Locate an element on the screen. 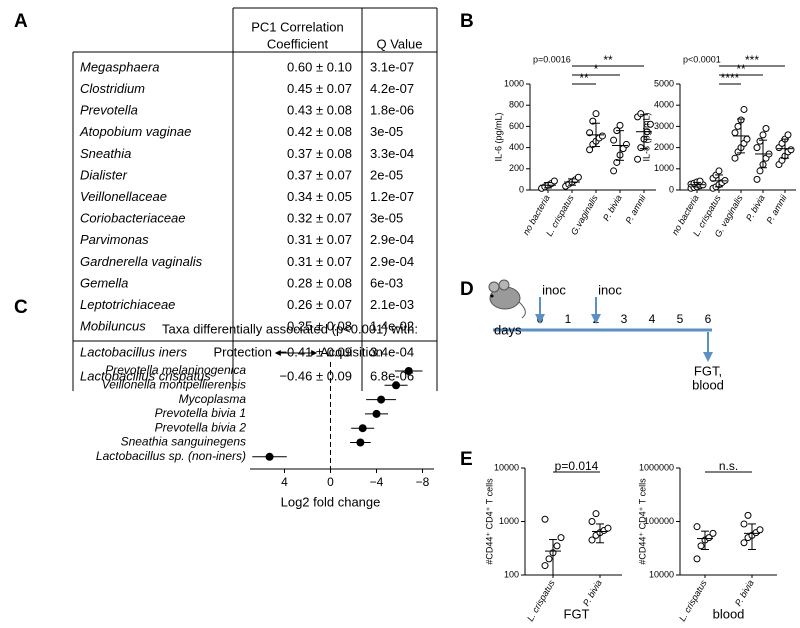 This screenshot has width=800, height=628. y-axis-label: IL-6 (pg/mL) is located at coordinates (498, 136).